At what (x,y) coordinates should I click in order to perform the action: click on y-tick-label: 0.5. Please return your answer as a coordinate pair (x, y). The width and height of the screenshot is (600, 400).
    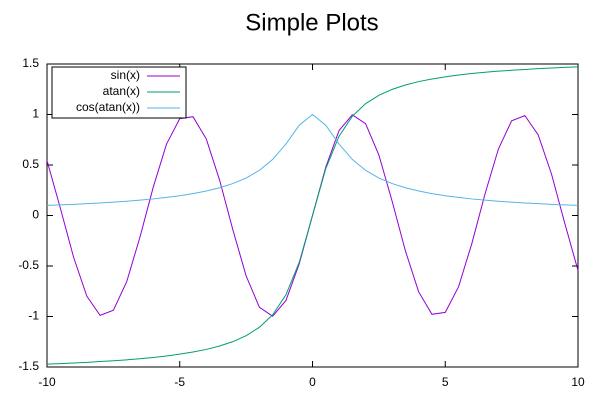
    Looking at the image, I should click on (30, 164).